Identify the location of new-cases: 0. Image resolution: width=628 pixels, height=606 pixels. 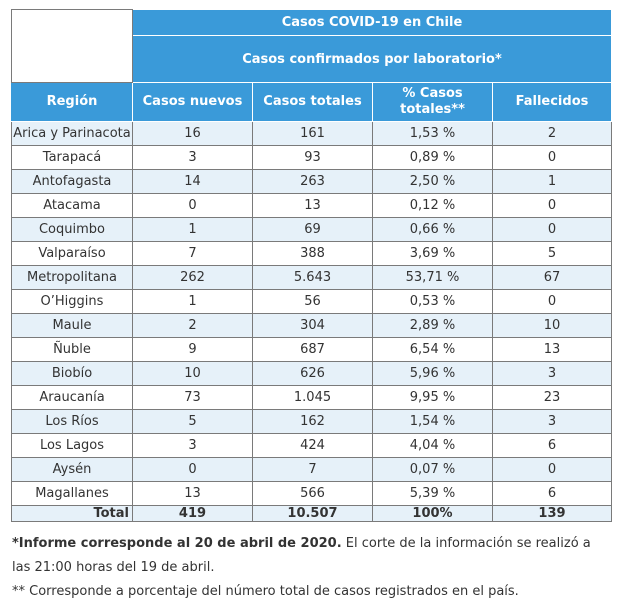
(192, 469).